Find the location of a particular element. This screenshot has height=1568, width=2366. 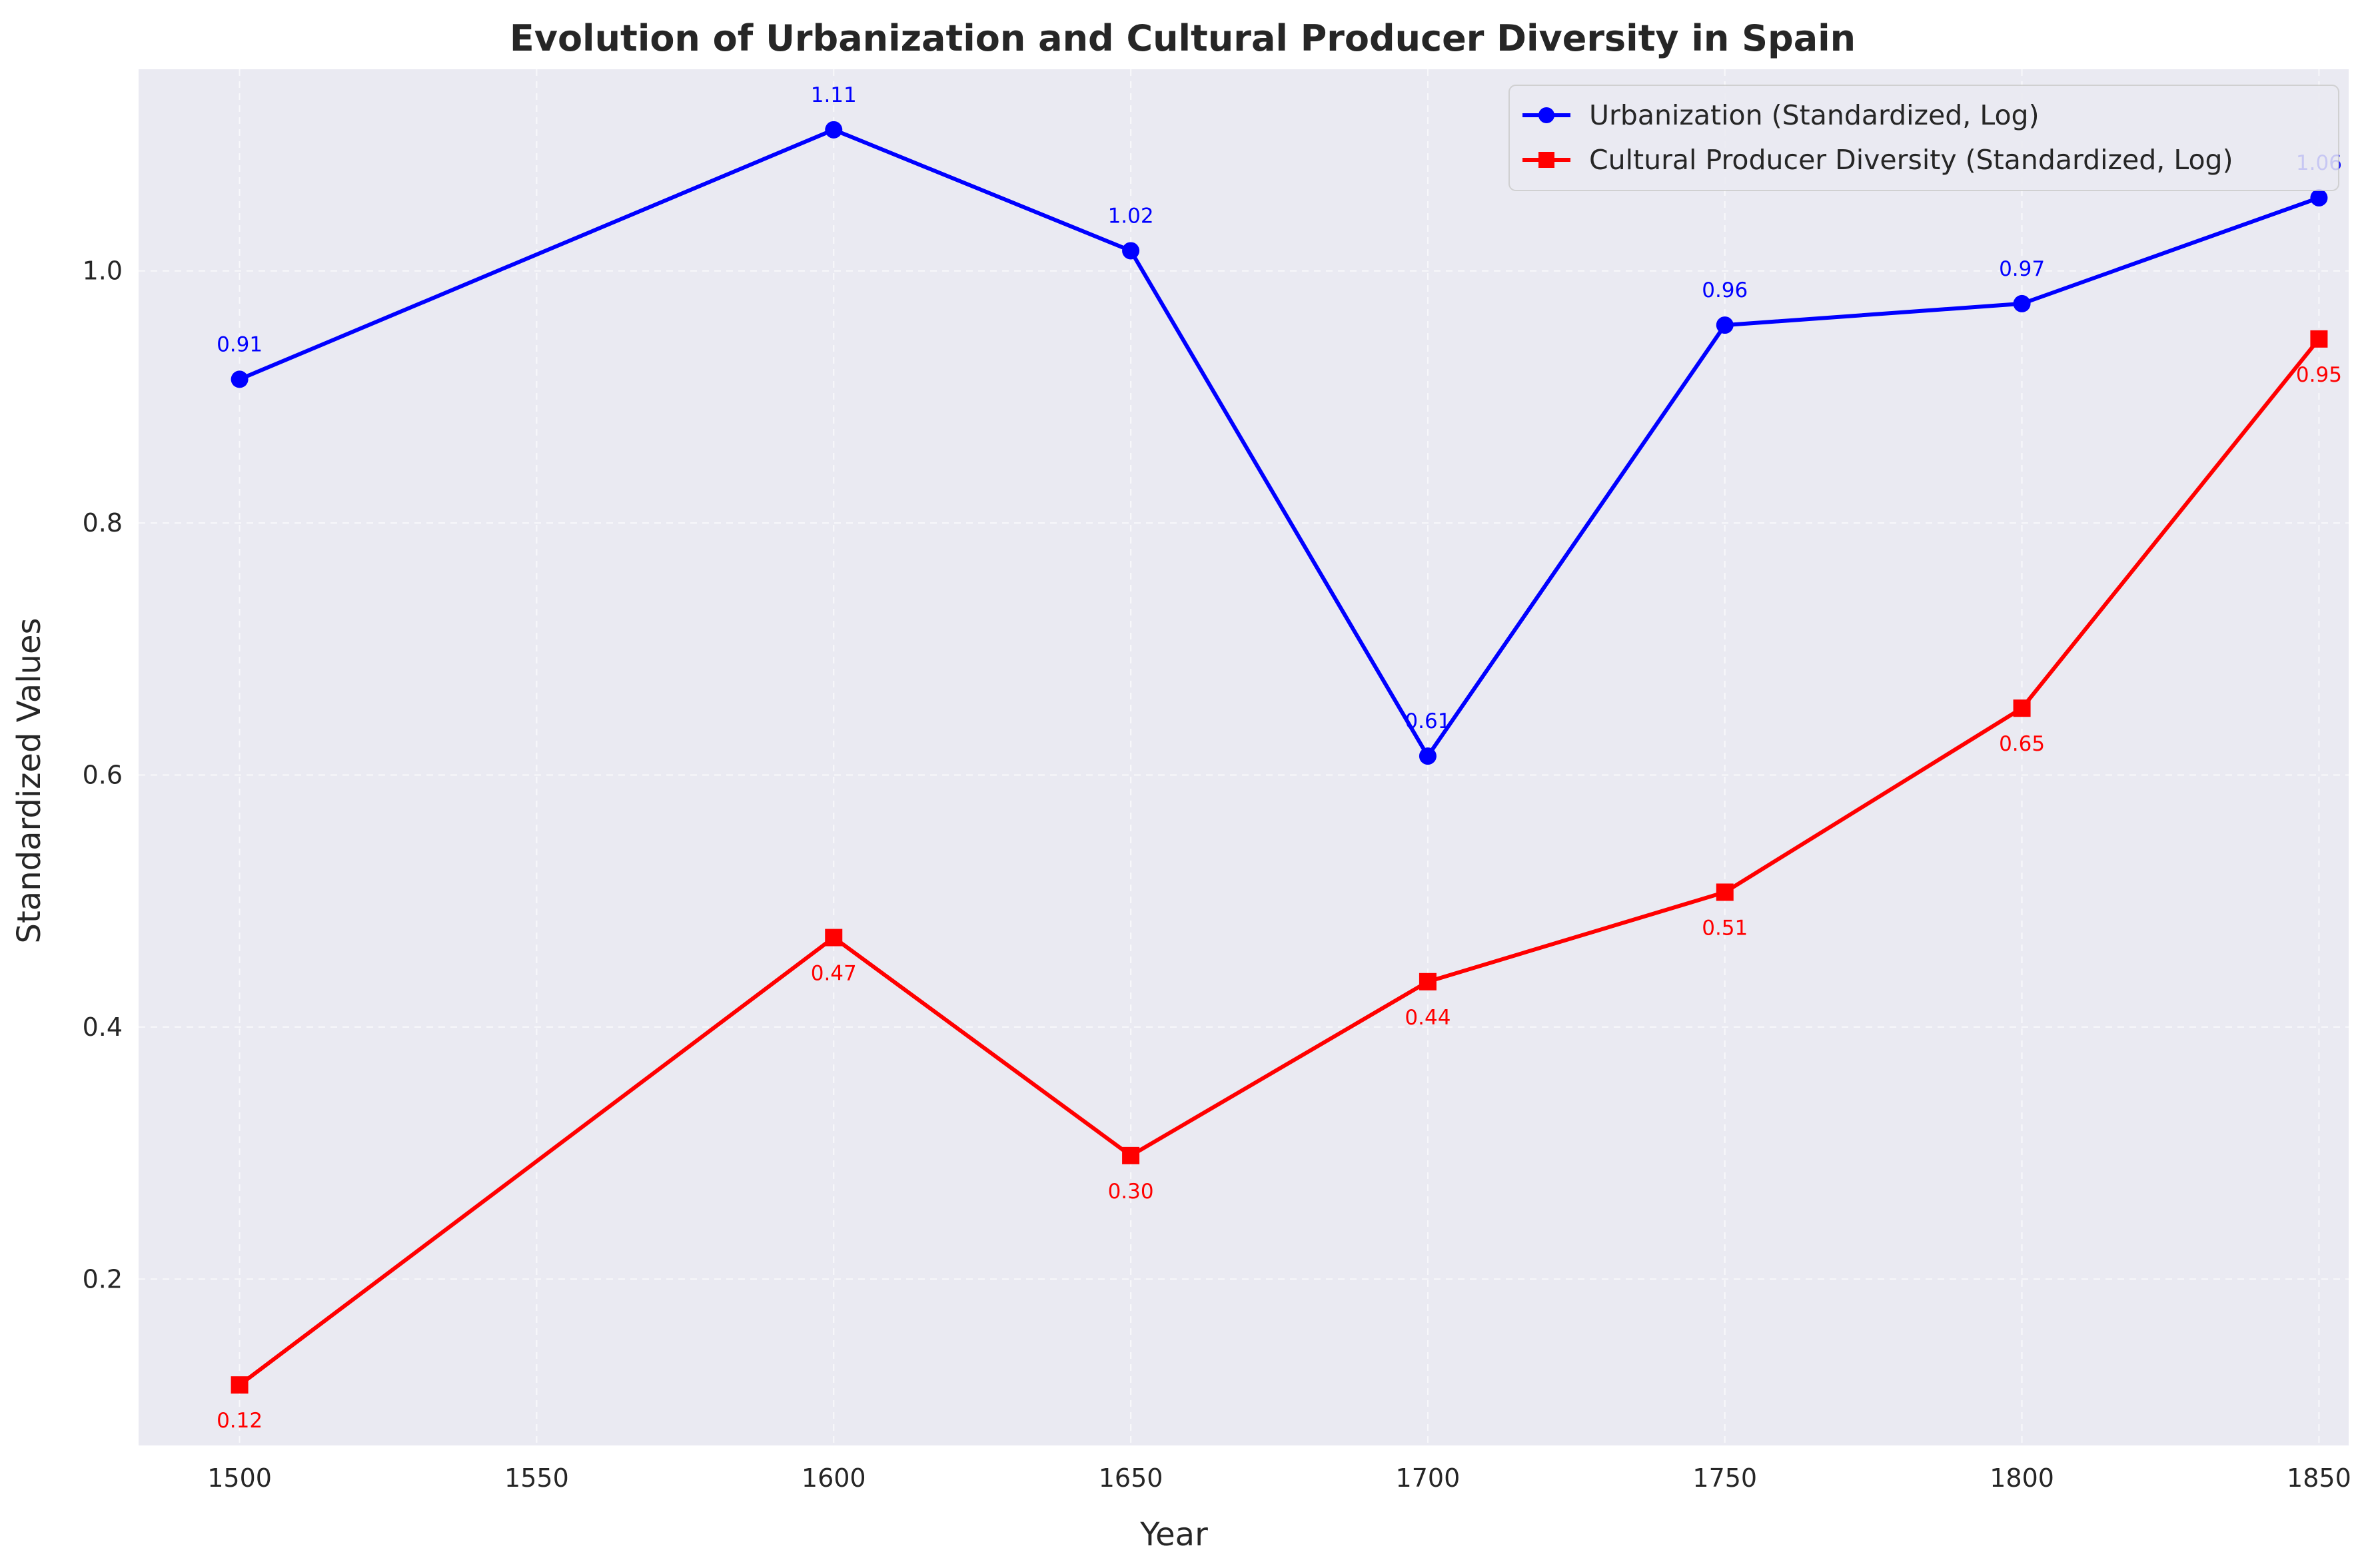

data-label: 0.96 is located at coordinates (1725, 290).